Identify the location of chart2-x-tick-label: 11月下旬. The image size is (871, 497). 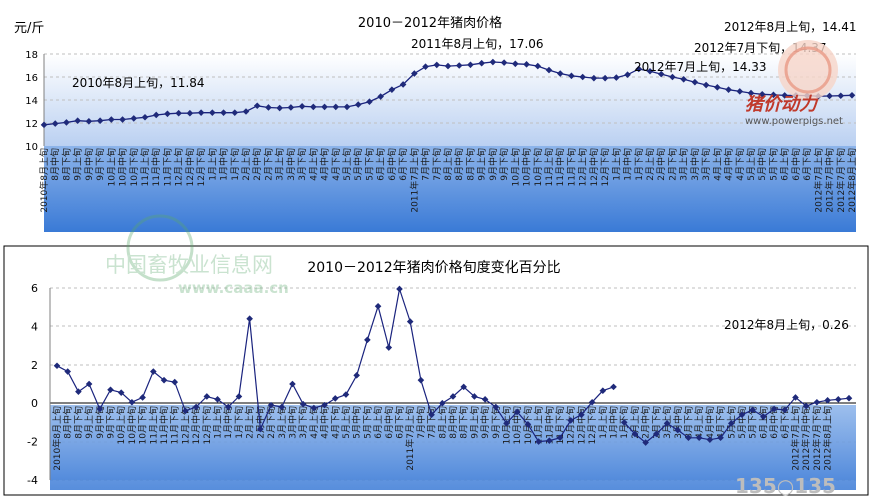
(560, 425).